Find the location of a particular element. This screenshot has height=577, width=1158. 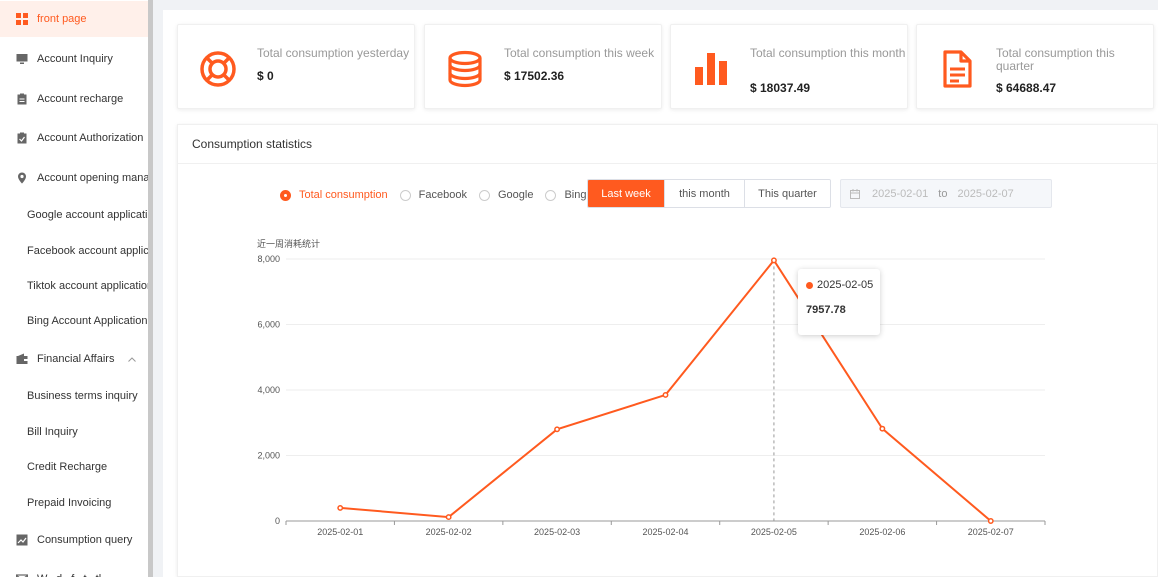

radio-label: Facebook is located at coordinates (442, 195).